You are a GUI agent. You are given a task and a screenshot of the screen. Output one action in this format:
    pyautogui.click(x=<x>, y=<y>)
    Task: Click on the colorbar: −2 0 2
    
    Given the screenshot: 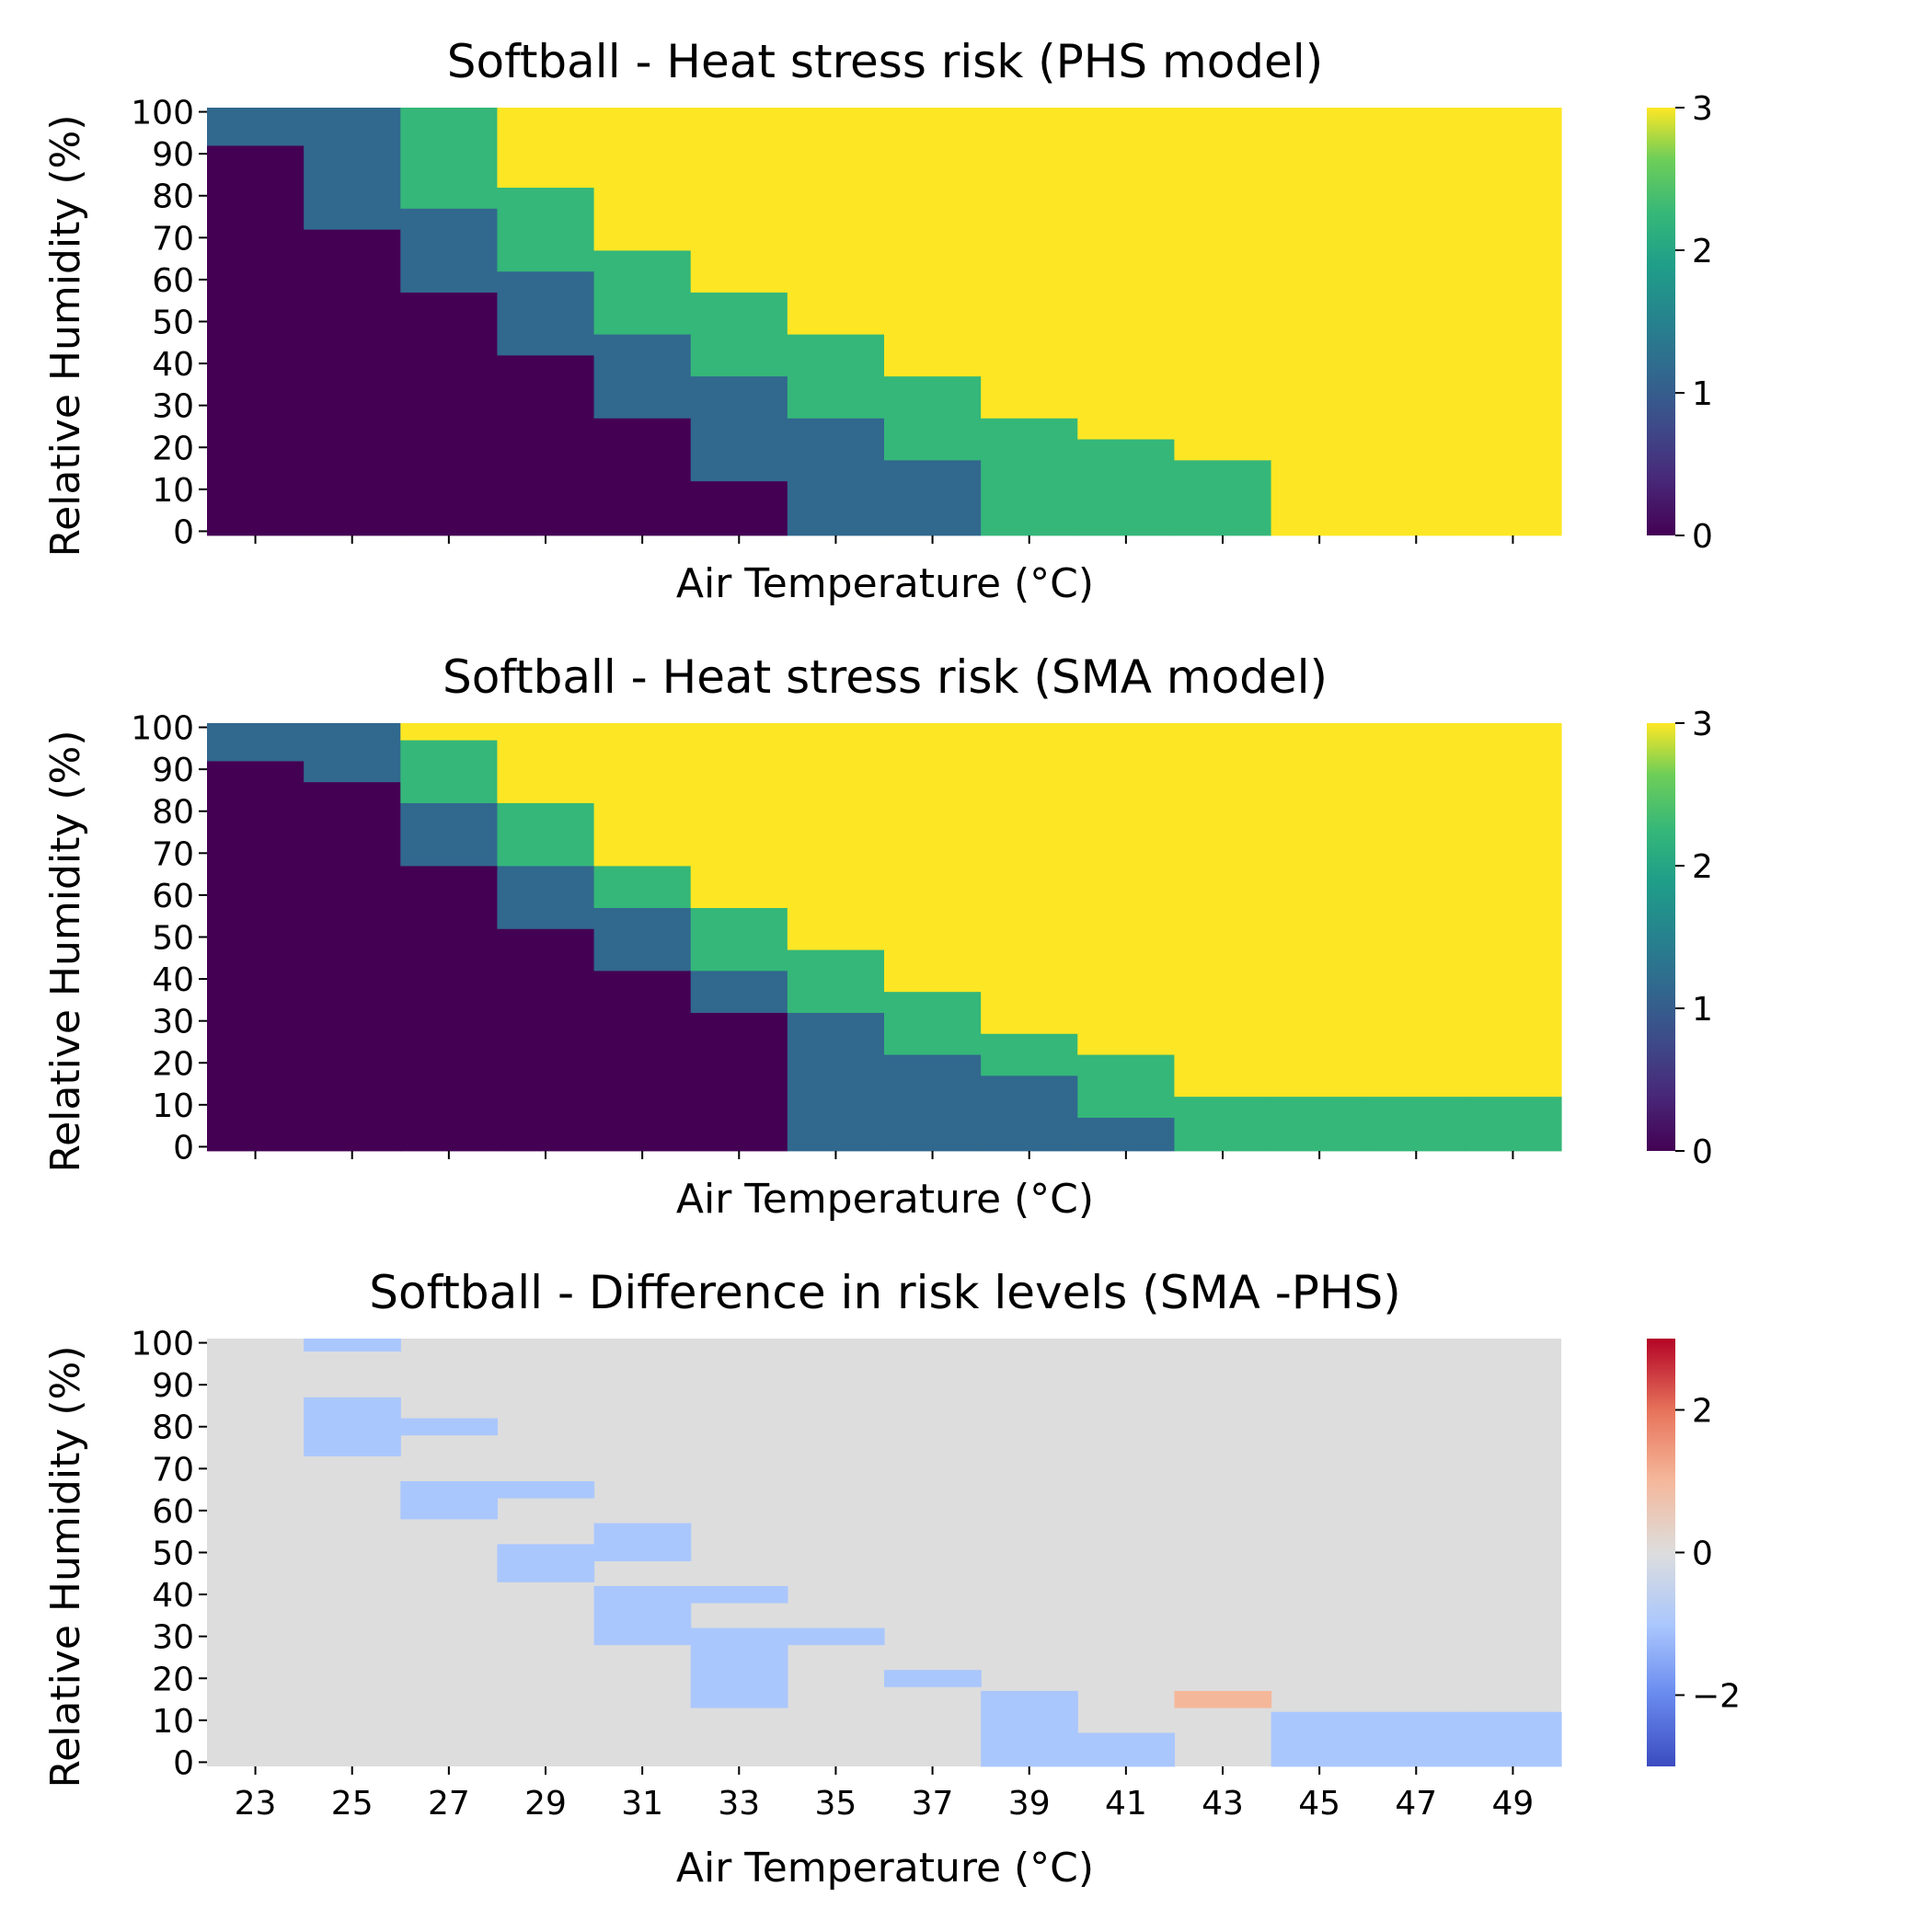 What is the action you would take?
    pyautogui.click(x=1694, y=1552)
    